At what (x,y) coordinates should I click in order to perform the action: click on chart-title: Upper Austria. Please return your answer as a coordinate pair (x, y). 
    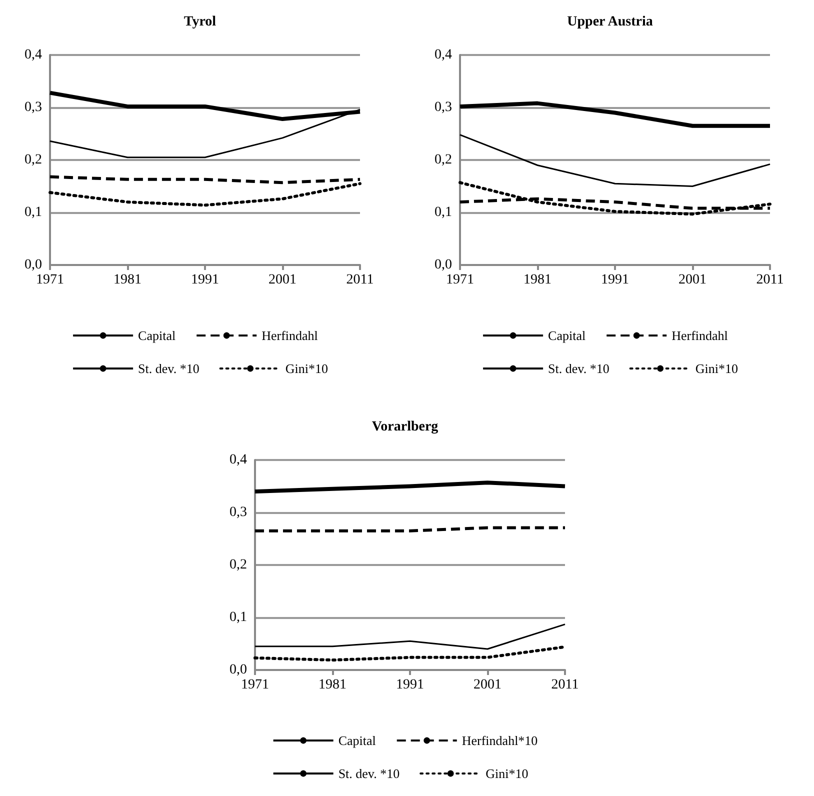
    Looking at the image, I should click on (610, 22).